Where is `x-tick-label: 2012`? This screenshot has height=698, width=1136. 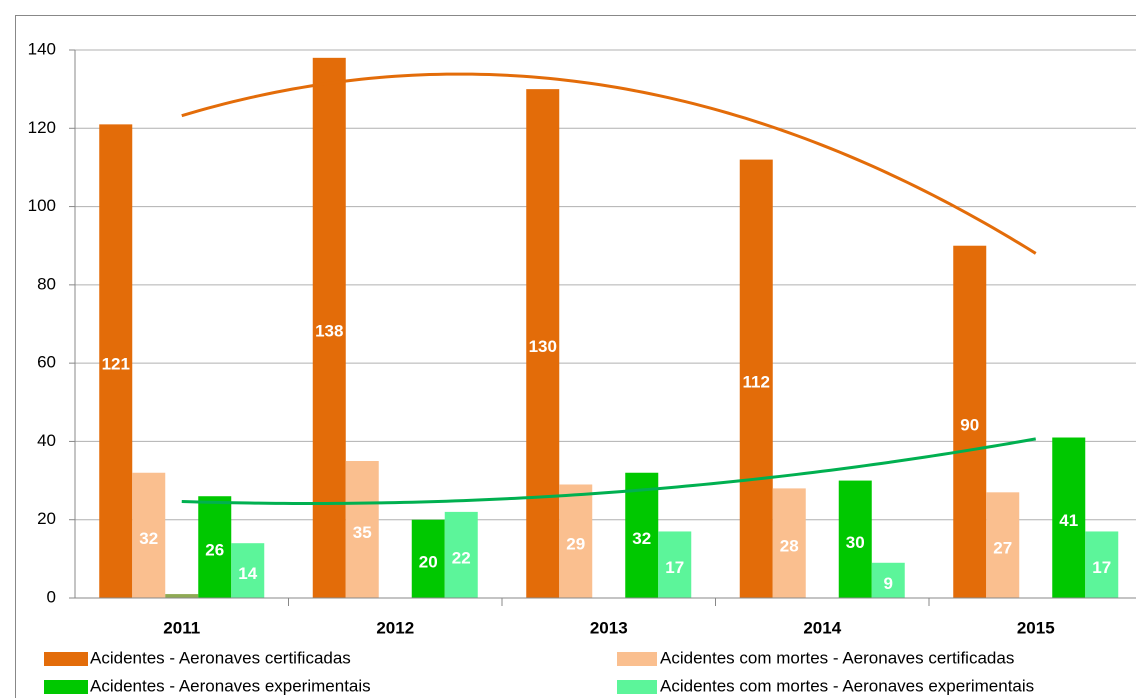 x-tick-label: 2012 is located at coordinates (395, 627).